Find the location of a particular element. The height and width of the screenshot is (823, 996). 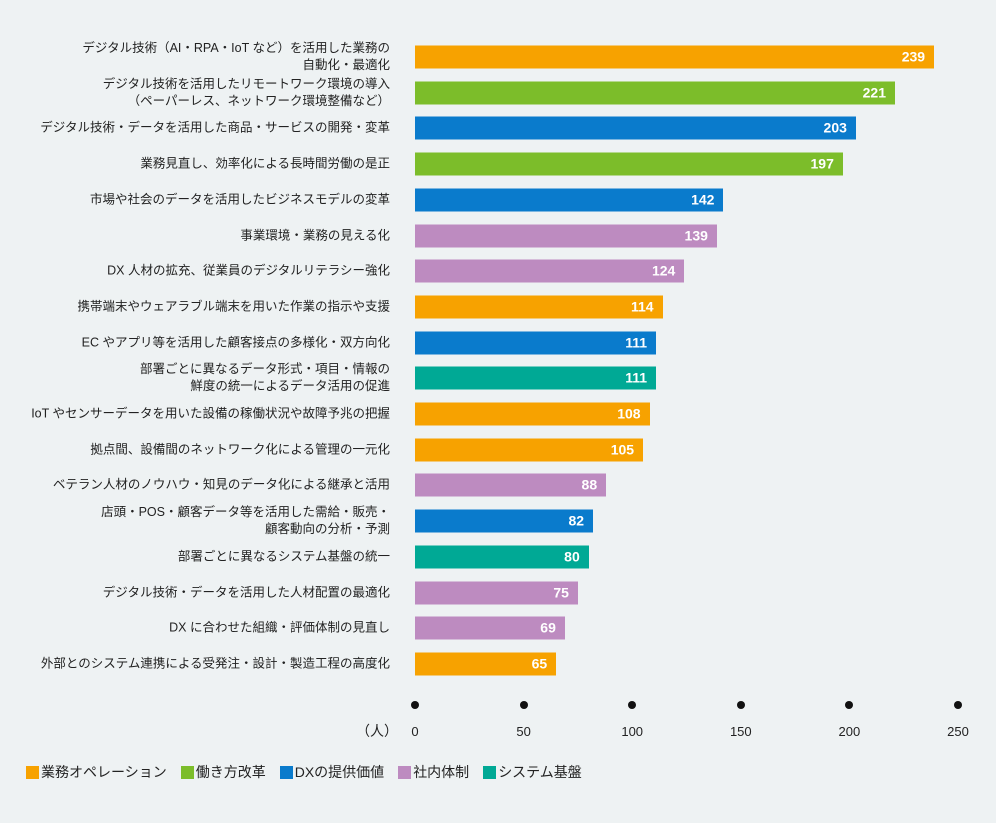

category-label: 事業環境・業務の見える化 is located at coordinates (315, 235).